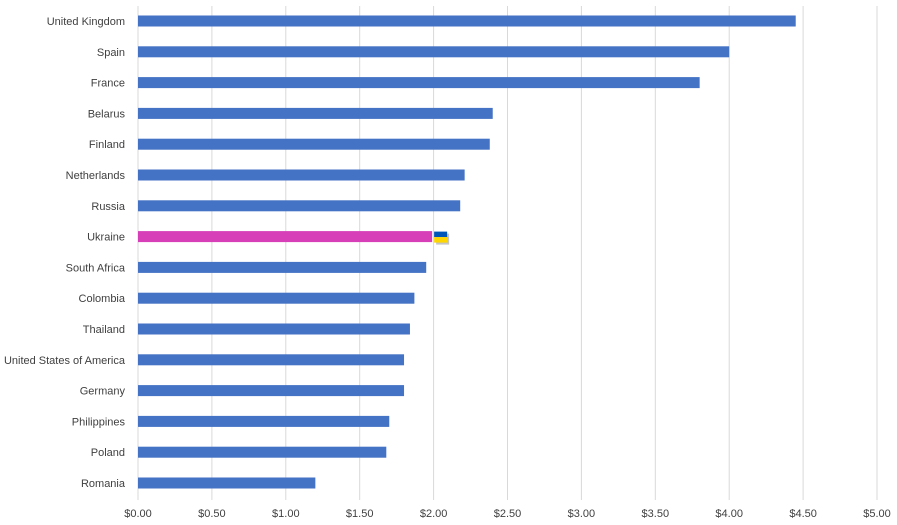 The width and height of the screenshot is (897, 525). What do you see at coordinates (360, 514) in the screenshot?
I see `x-tick-label: $1.50` at bounding box center [360, 514].